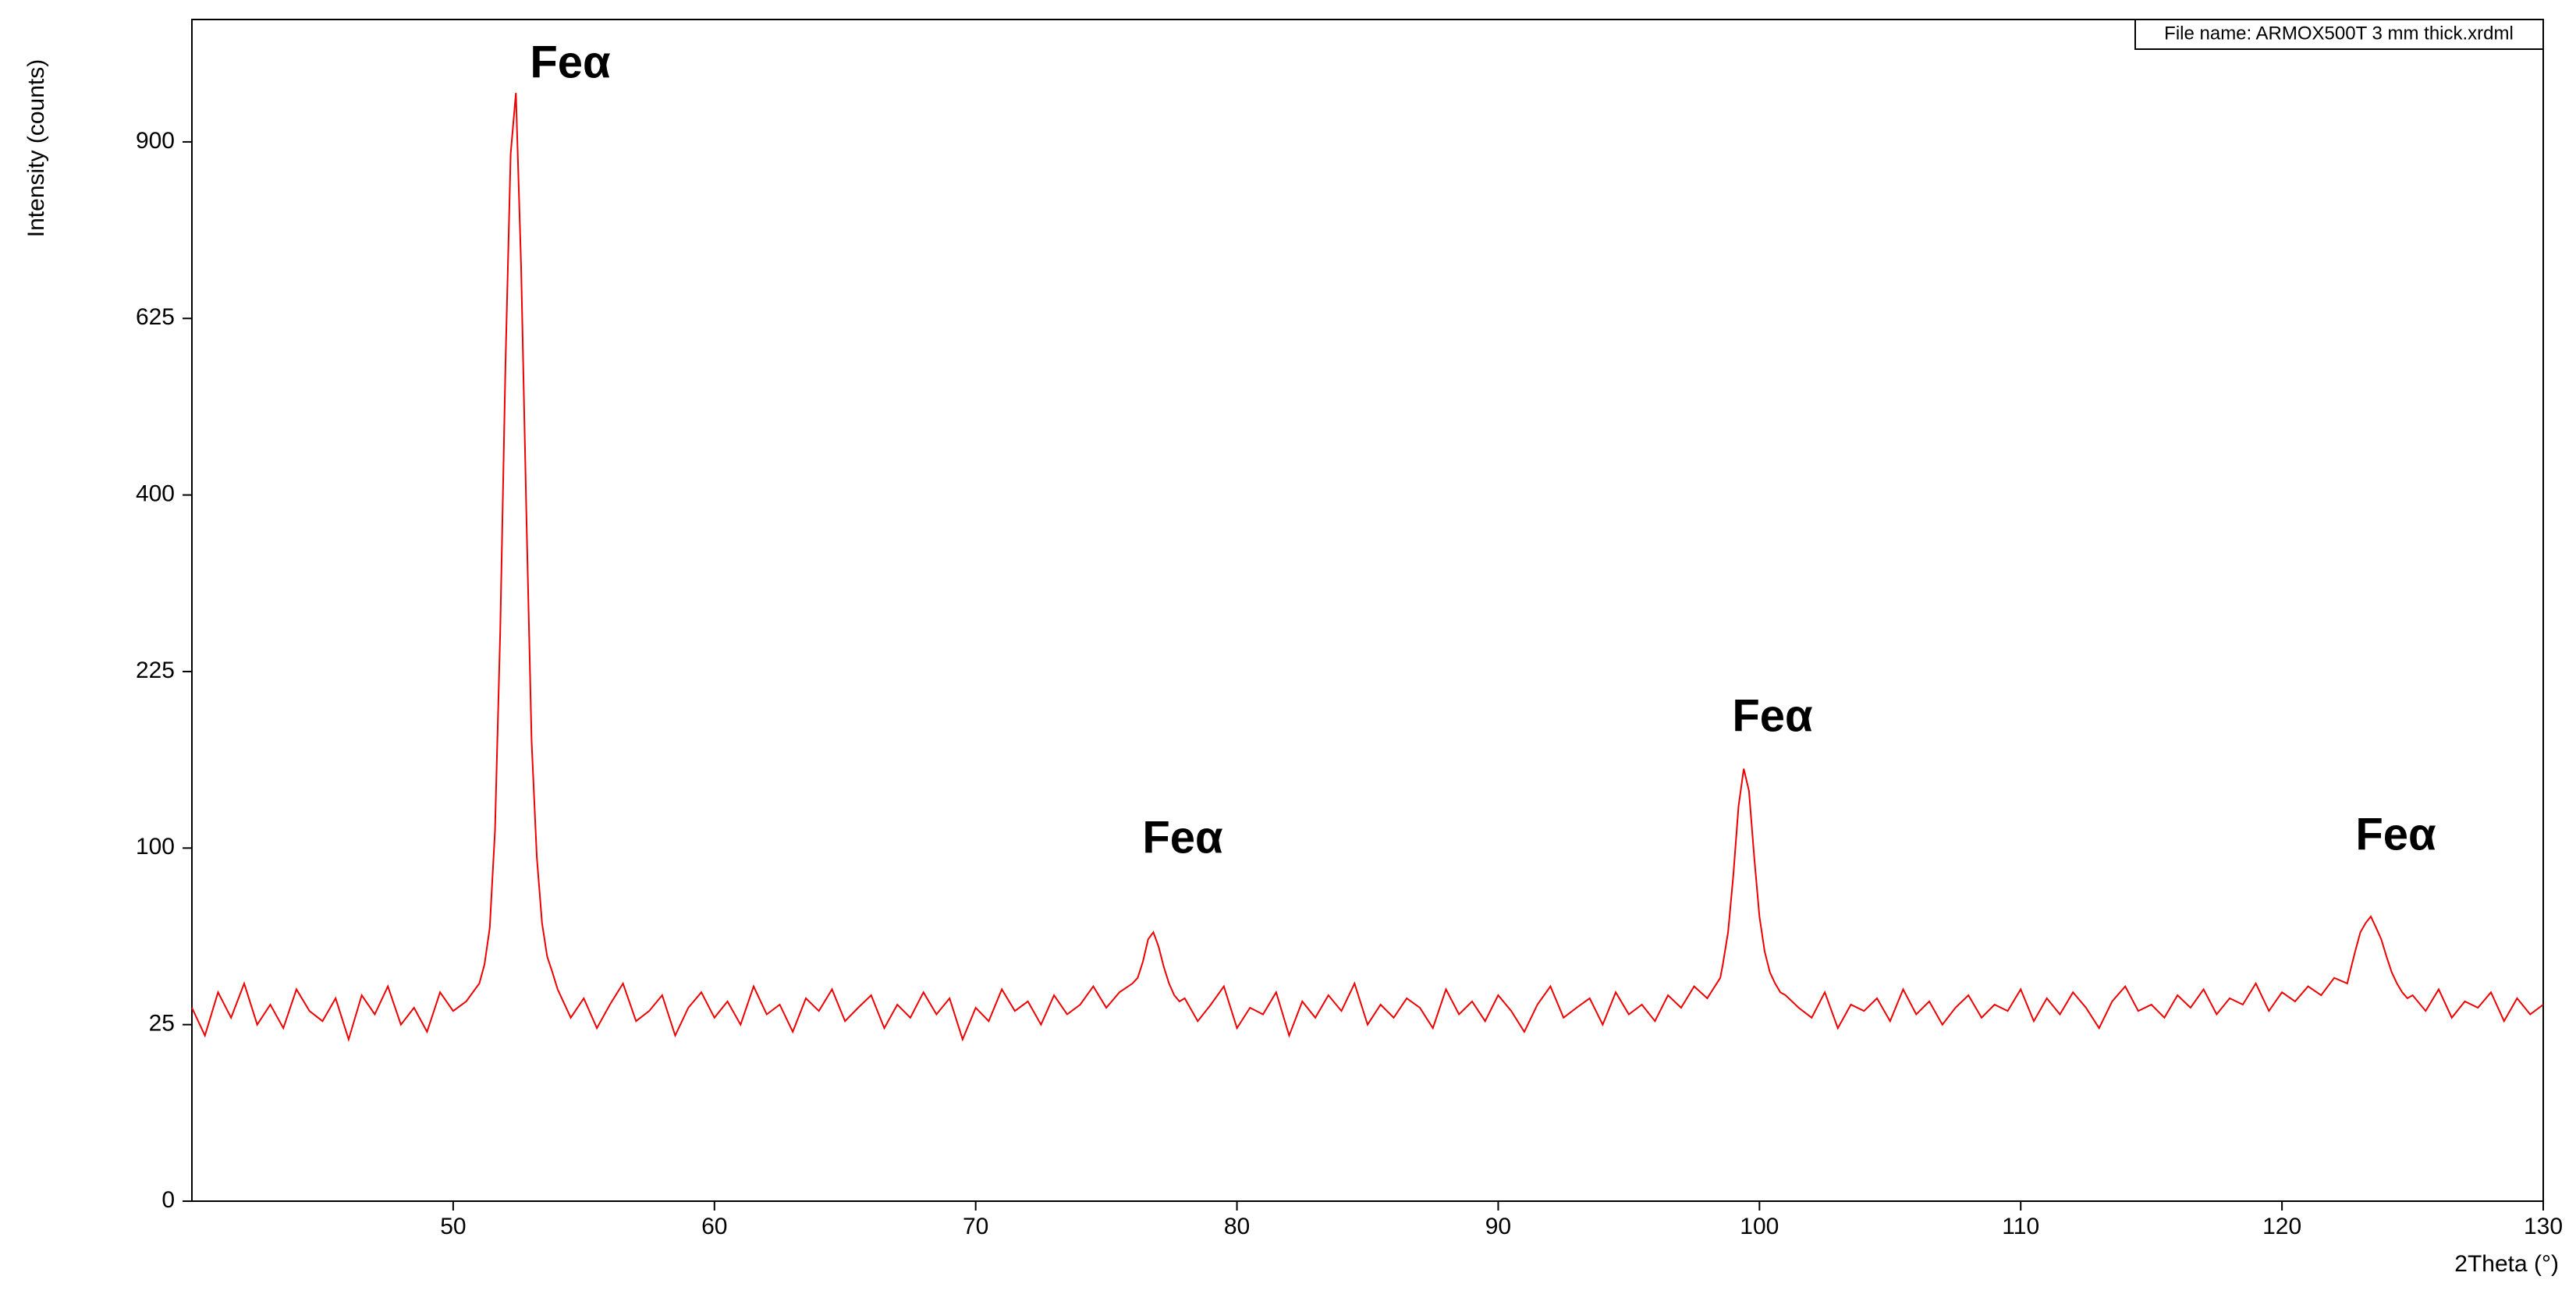 This screenshot has width=2576, height=1301. What do you see at coordinates (155, 847) in the screenshot?
I see `y-tick-label: 100` at bounding box center [155, 847].